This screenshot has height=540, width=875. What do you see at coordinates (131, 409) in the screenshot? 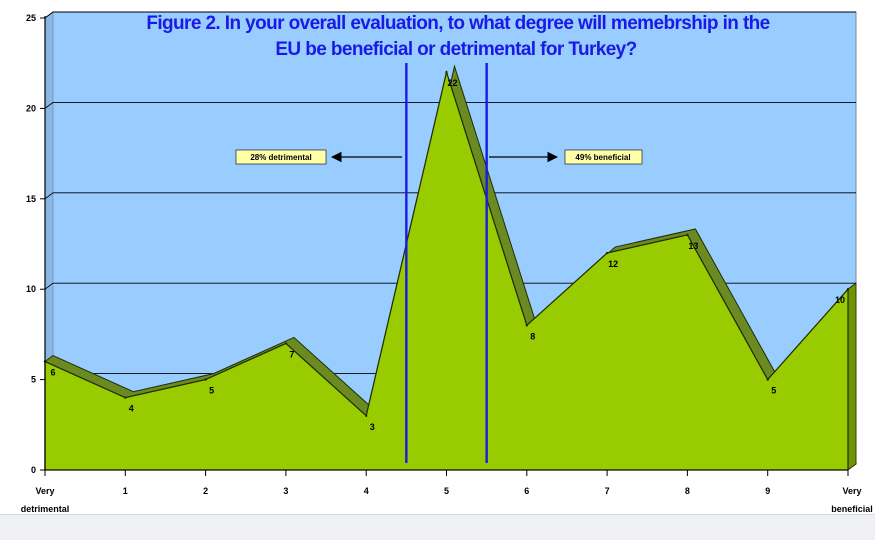
I see `data-label: 4` at bounding box center [131, 409].